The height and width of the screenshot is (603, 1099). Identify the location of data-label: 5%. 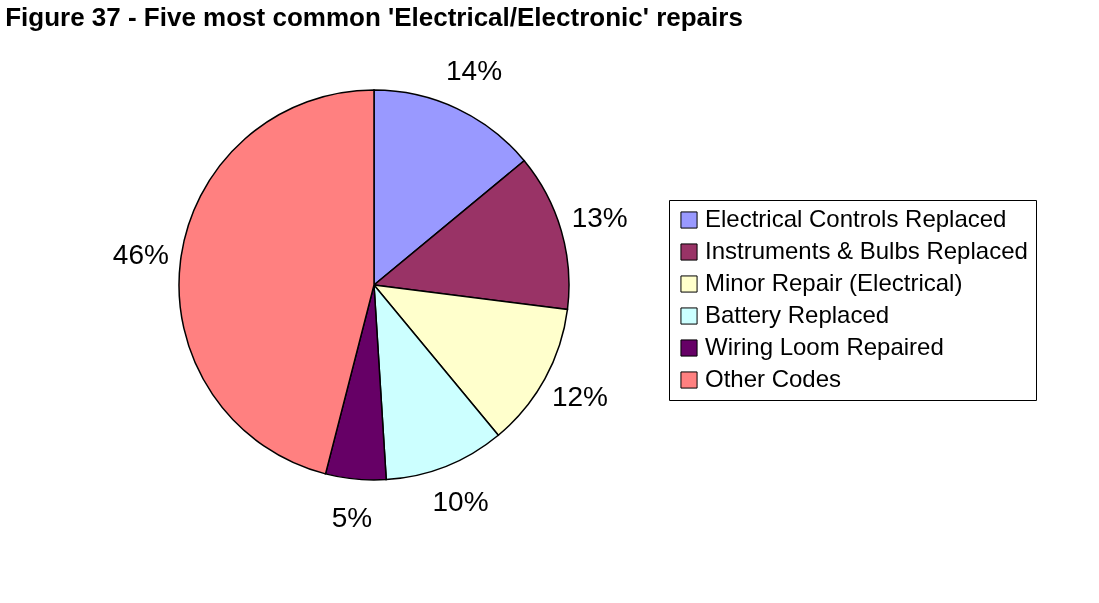
(352, 517).